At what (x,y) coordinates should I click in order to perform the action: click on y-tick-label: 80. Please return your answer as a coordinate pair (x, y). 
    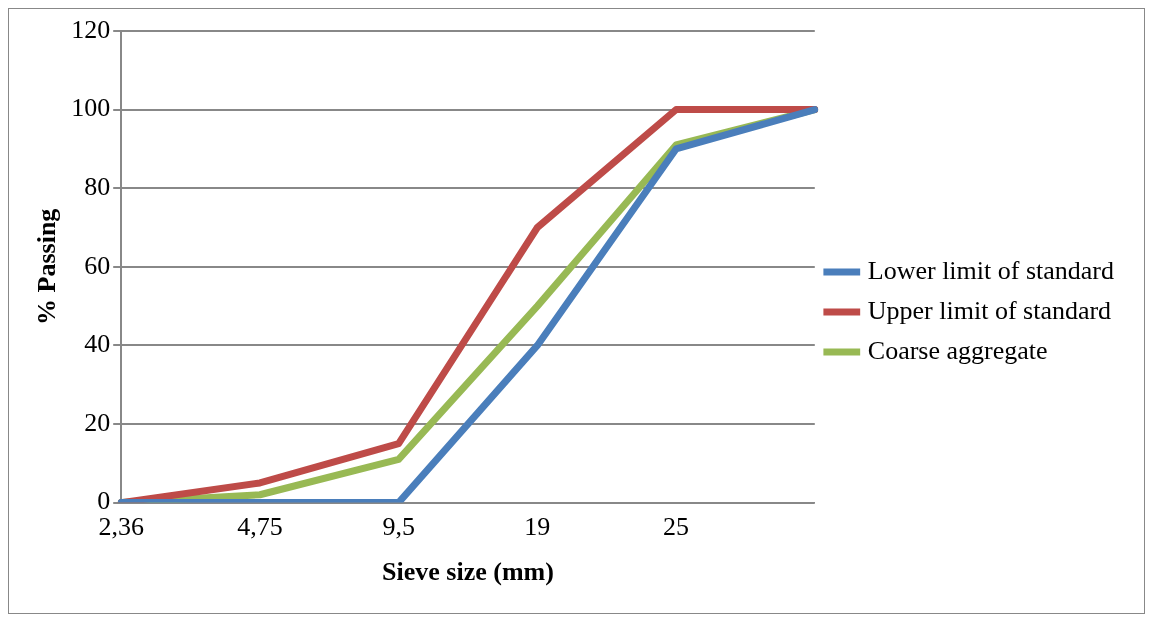
    Looking at the image, I should click on (97, 187).